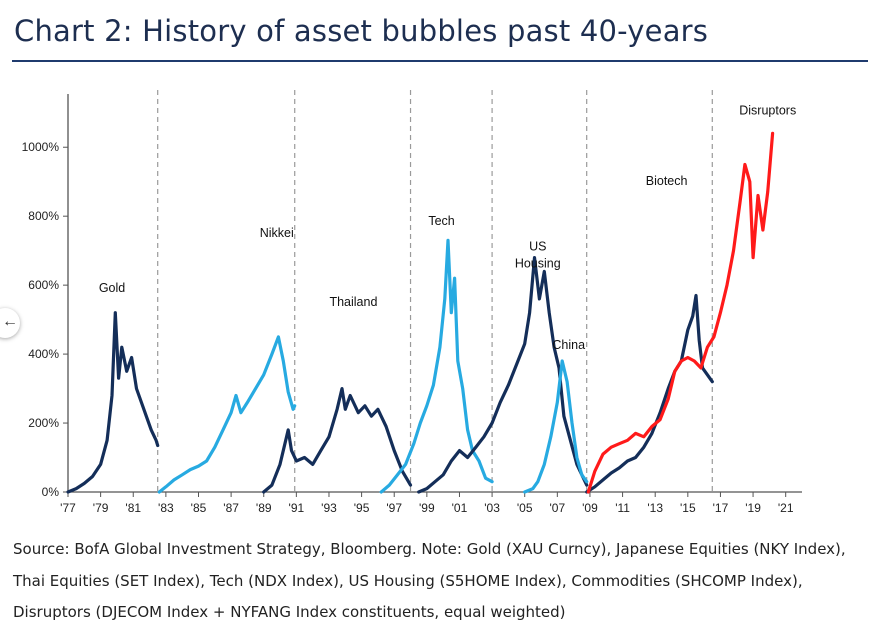 The image size is (877, 631). I want to click on x-tick-label-20: '17, so click(721, 508).